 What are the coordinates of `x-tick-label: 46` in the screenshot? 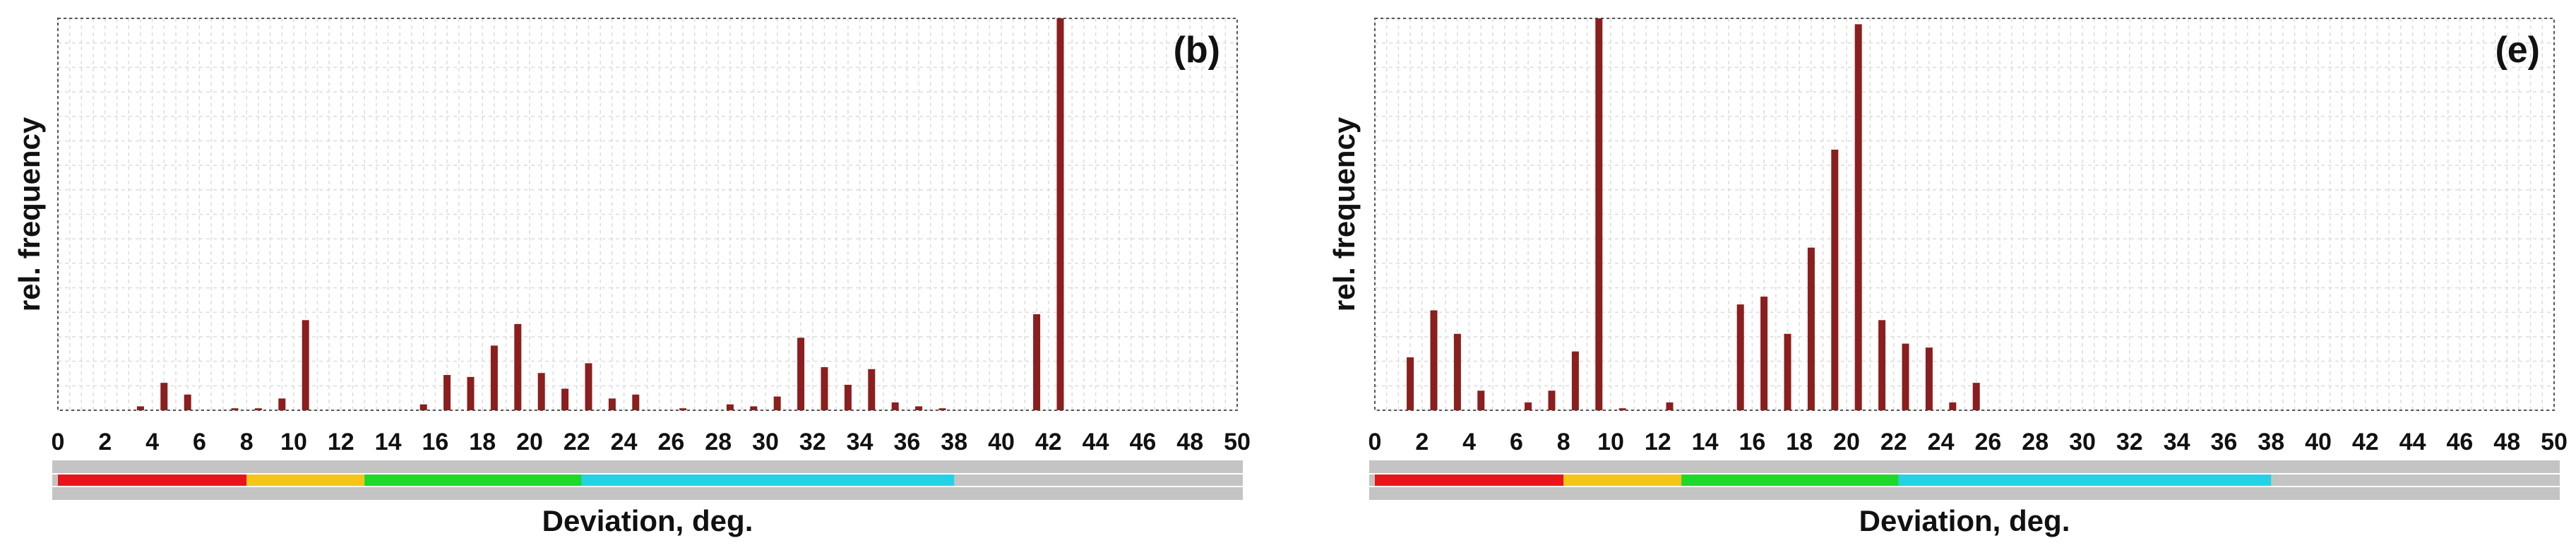 It's located at (2459, 442).